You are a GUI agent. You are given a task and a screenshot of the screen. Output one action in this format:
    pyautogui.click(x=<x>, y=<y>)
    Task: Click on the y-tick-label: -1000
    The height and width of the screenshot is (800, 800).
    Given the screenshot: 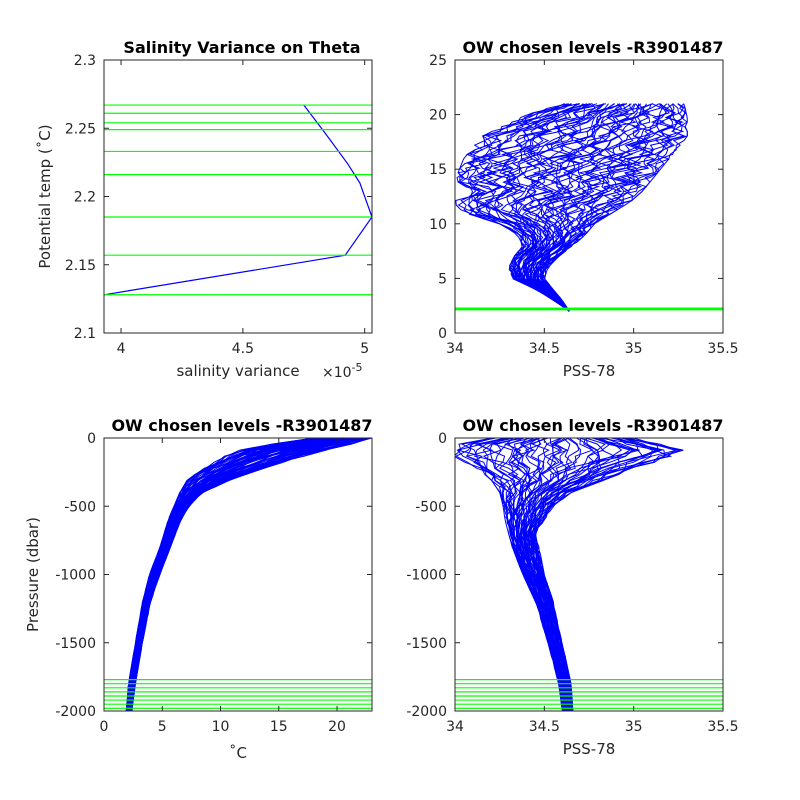 What is the action you would take?
    pyautogui.click(x=75, y=576)
    